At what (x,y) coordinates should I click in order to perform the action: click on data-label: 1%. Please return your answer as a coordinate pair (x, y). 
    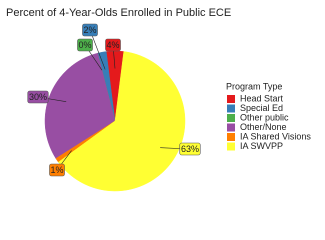
    Looking at the image, I should click on (56, 170).